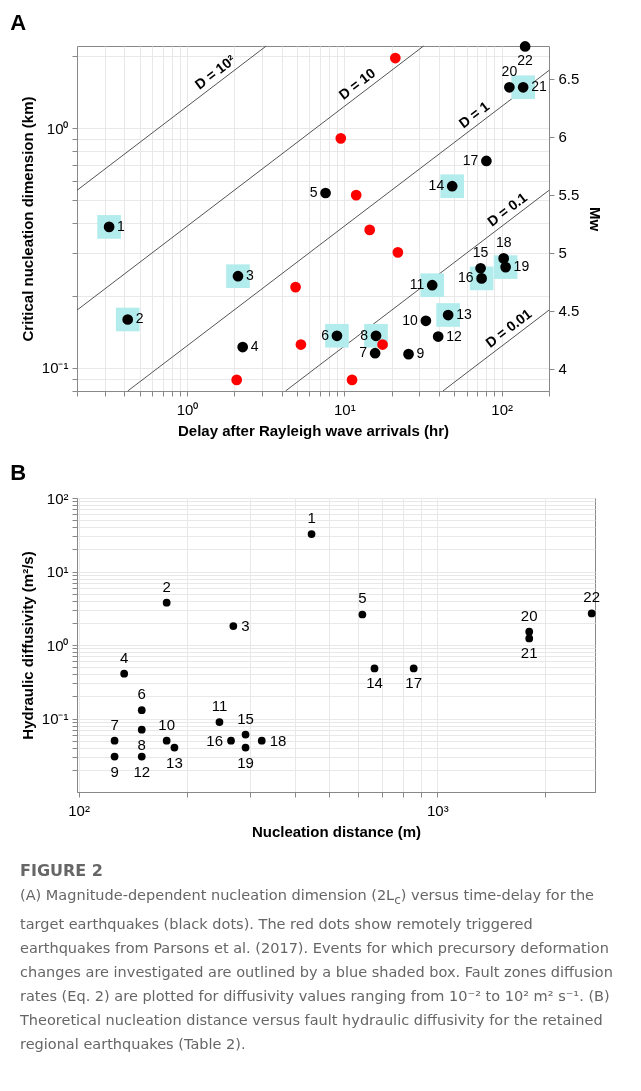  Describe the element at coordinates (313, 430) in the screenshot. I see `x-axis-title: Delay after Rayleigh wave arrivals (hr)` at that location.